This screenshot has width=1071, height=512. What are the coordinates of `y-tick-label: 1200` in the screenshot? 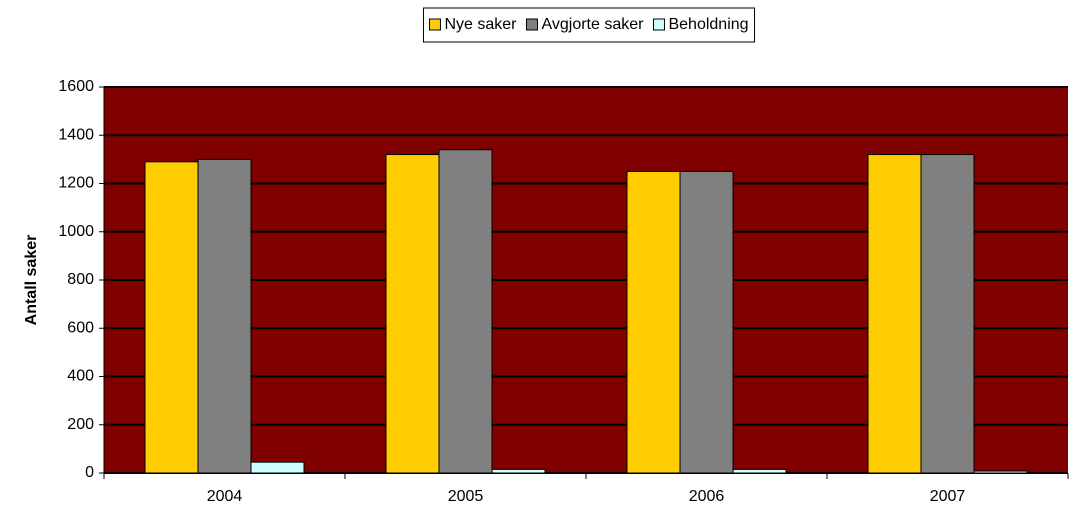 It's located at (76, 183).